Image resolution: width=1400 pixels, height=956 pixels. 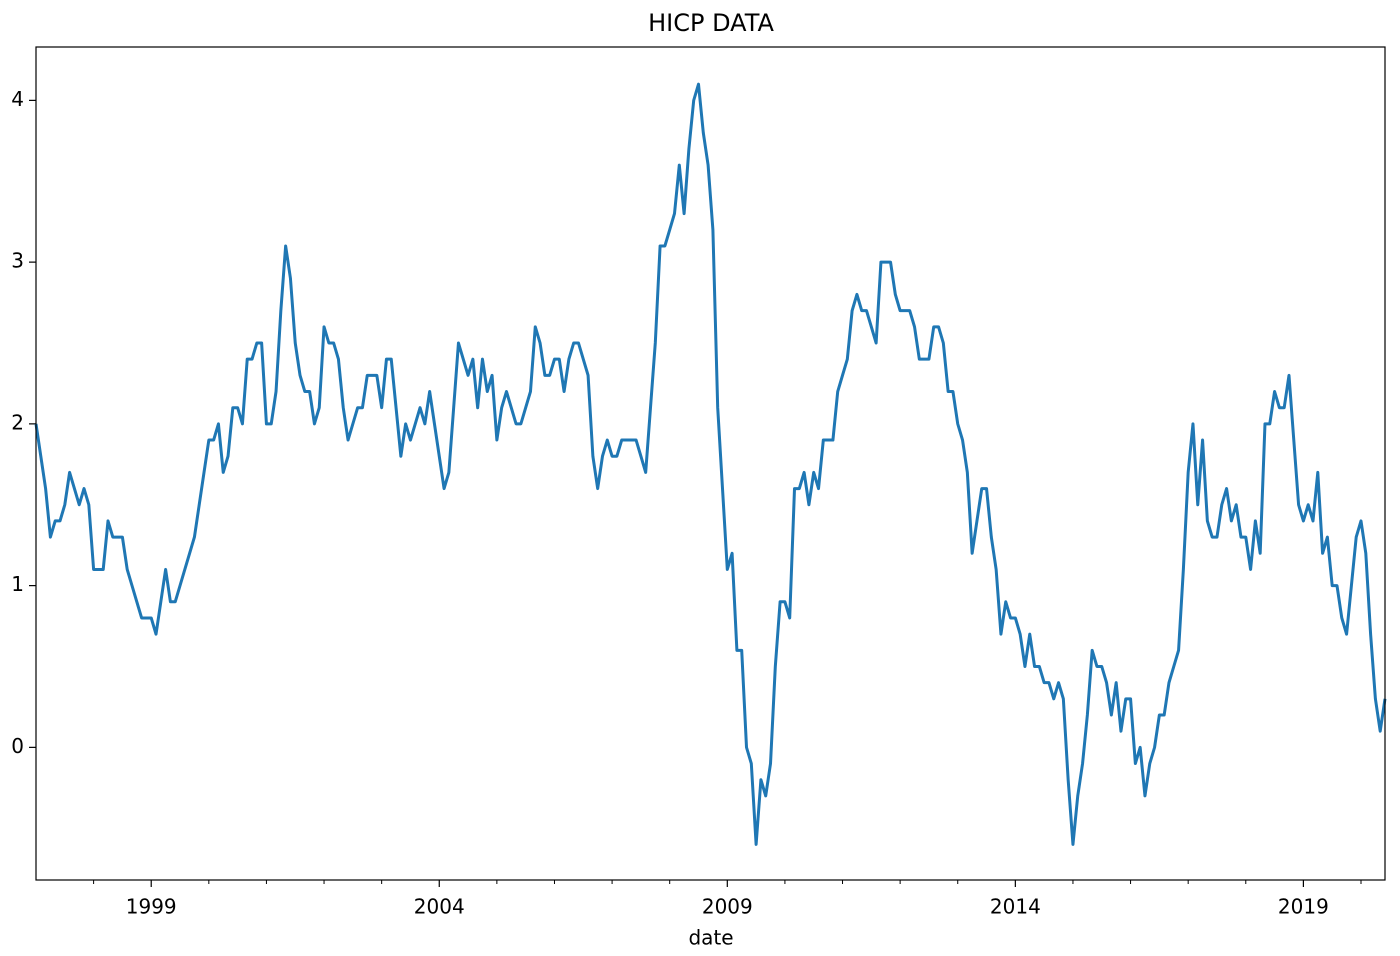 I want to click on x-tick-label: 2019, so click(x=1303, y=907).